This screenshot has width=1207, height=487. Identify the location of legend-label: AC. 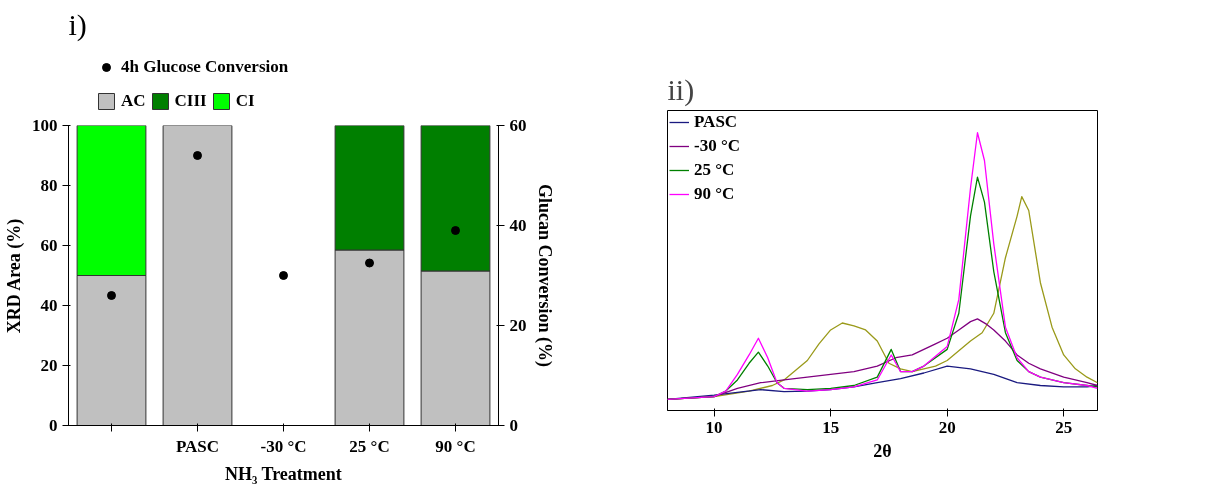
(133, 101).